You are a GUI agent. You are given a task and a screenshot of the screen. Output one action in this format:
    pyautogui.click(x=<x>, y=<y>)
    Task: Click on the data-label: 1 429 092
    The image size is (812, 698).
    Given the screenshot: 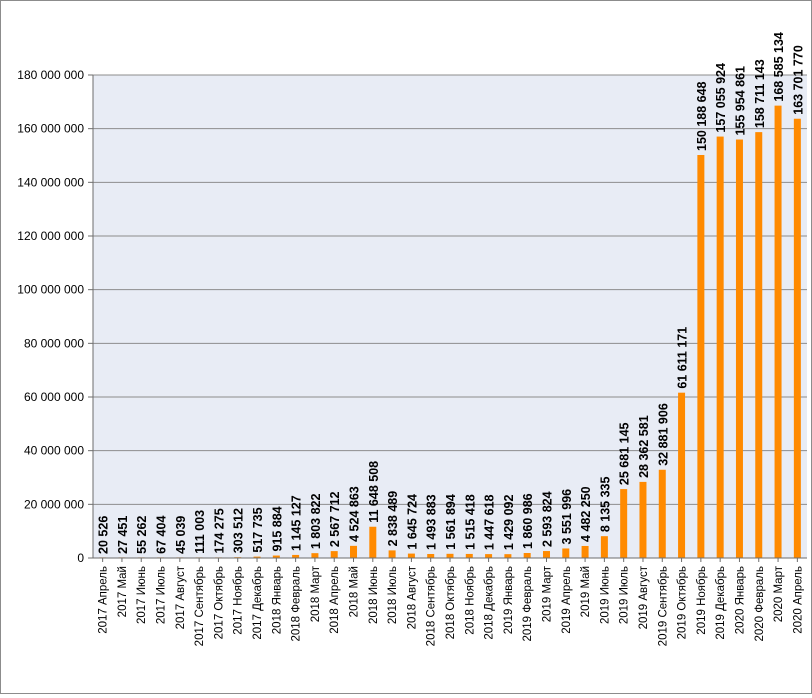 What is the action you would take?
    pyautogui.click(x=509, y=523)
    